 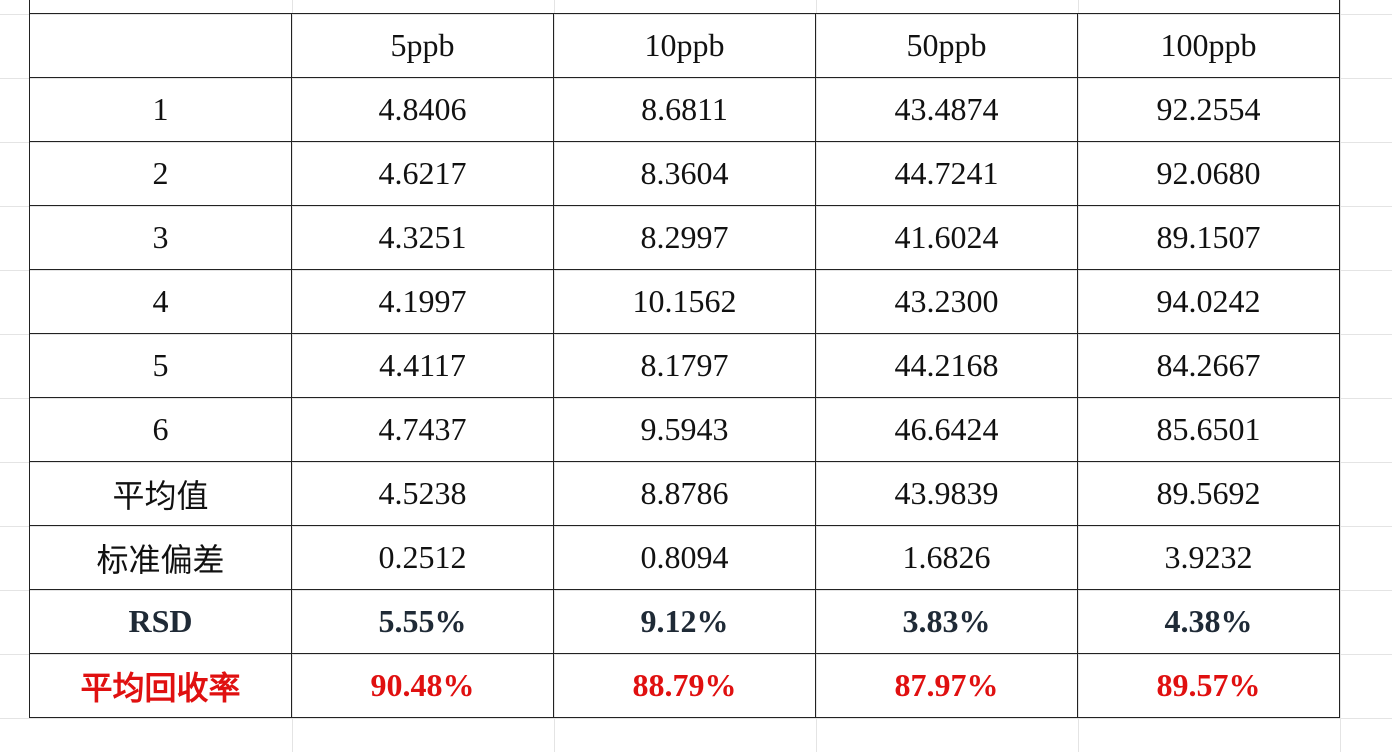 I want to click on cell: 4.7437, so click(x=422, y=429).